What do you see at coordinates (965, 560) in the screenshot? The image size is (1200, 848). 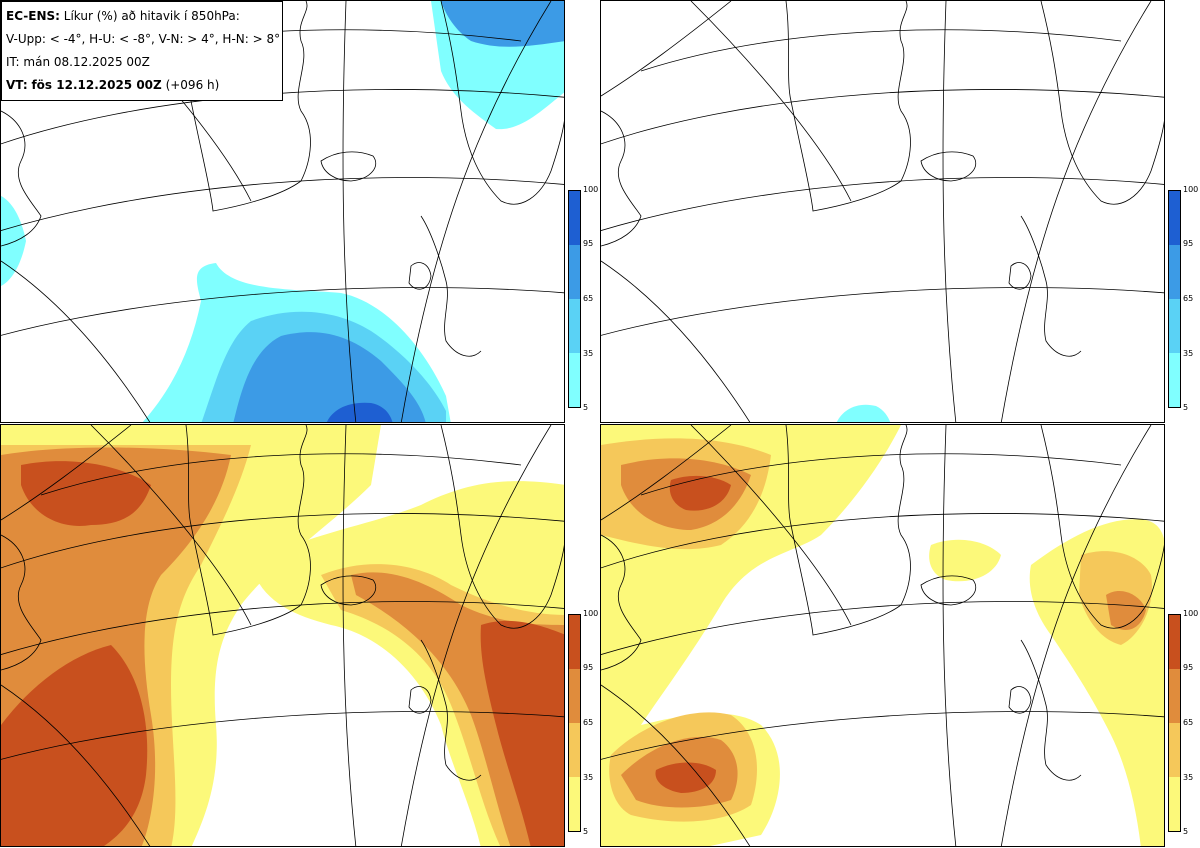 I see `prob-area-light-iceland` at bounding box center [965, 560].